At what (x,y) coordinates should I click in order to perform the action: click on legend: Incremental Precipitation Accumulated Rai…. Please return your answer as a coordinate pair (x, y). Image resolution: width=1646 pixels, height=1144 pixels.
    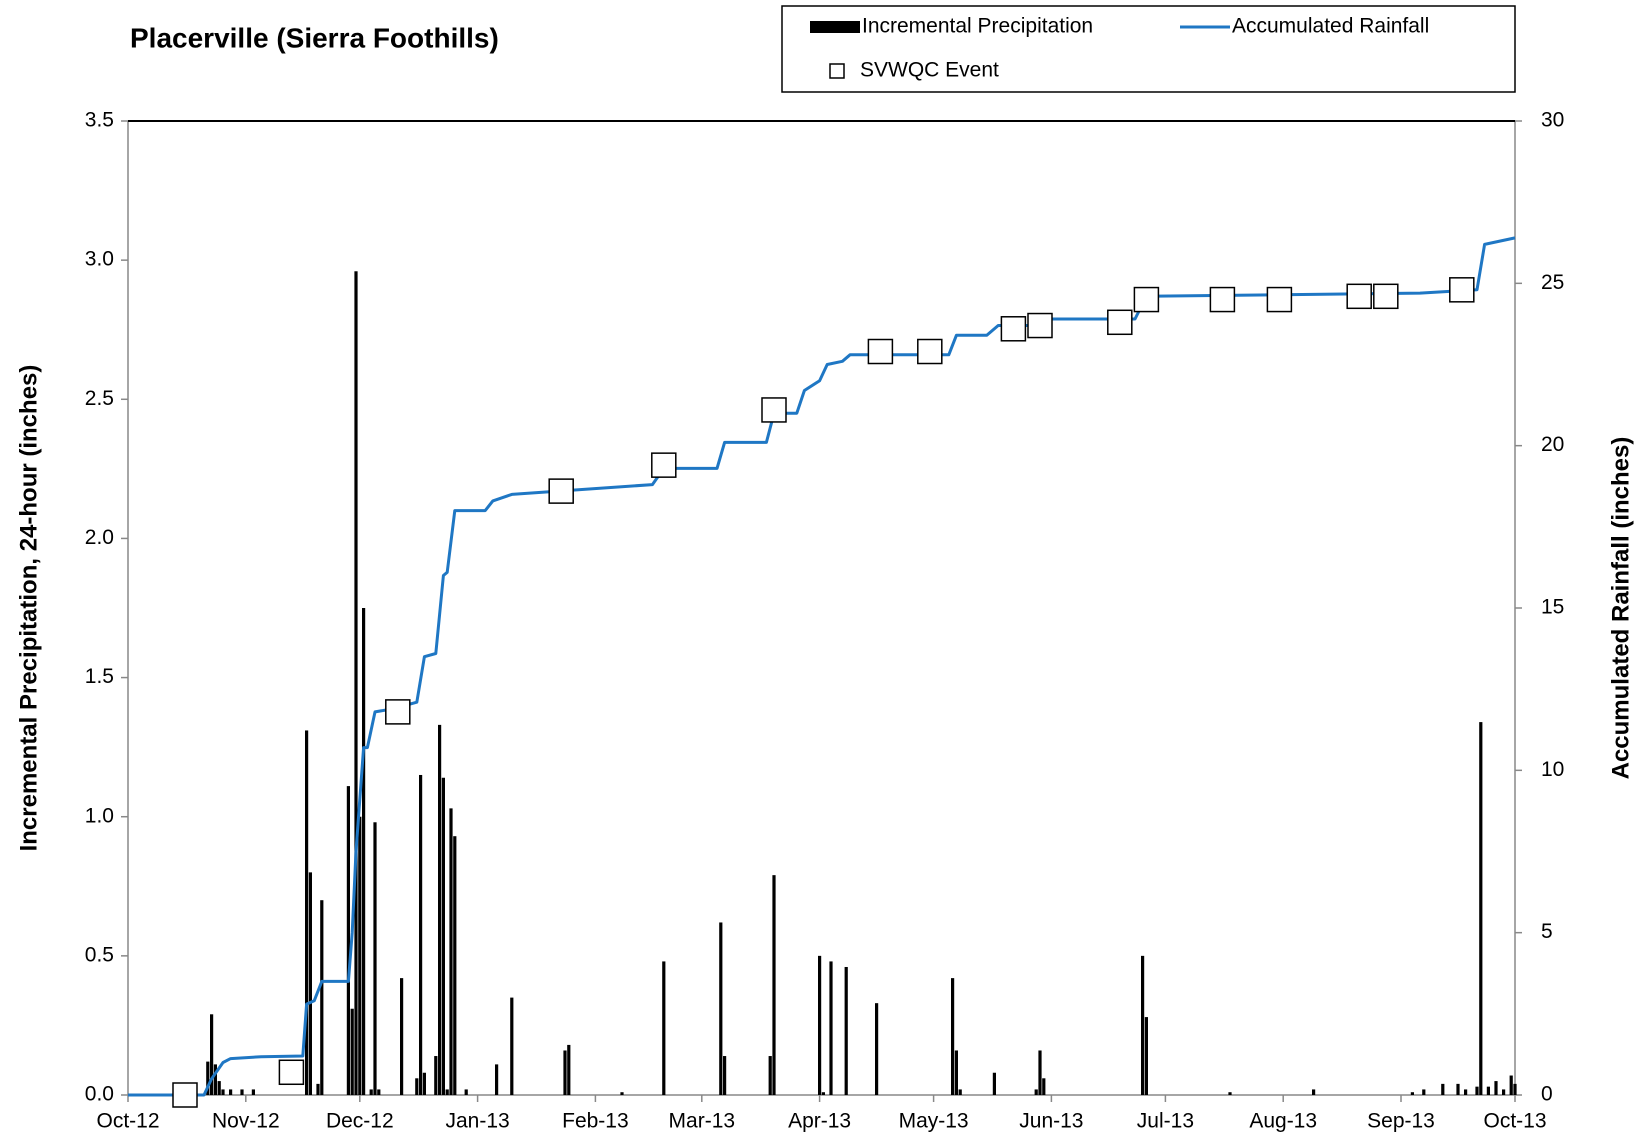
    Looking at the image, I should click on (1119, 48).